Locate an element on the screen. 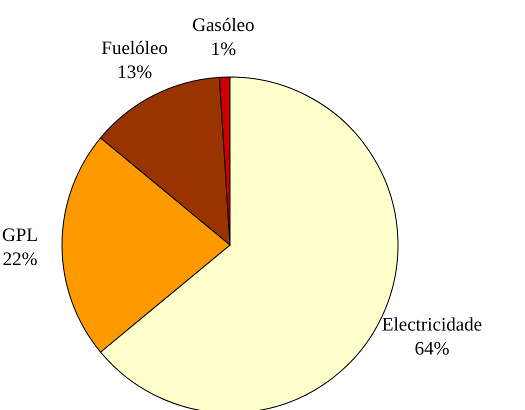 The width and height of the screenshot is (525, 410). data-label: 22% is located at coordinates (20, 259).